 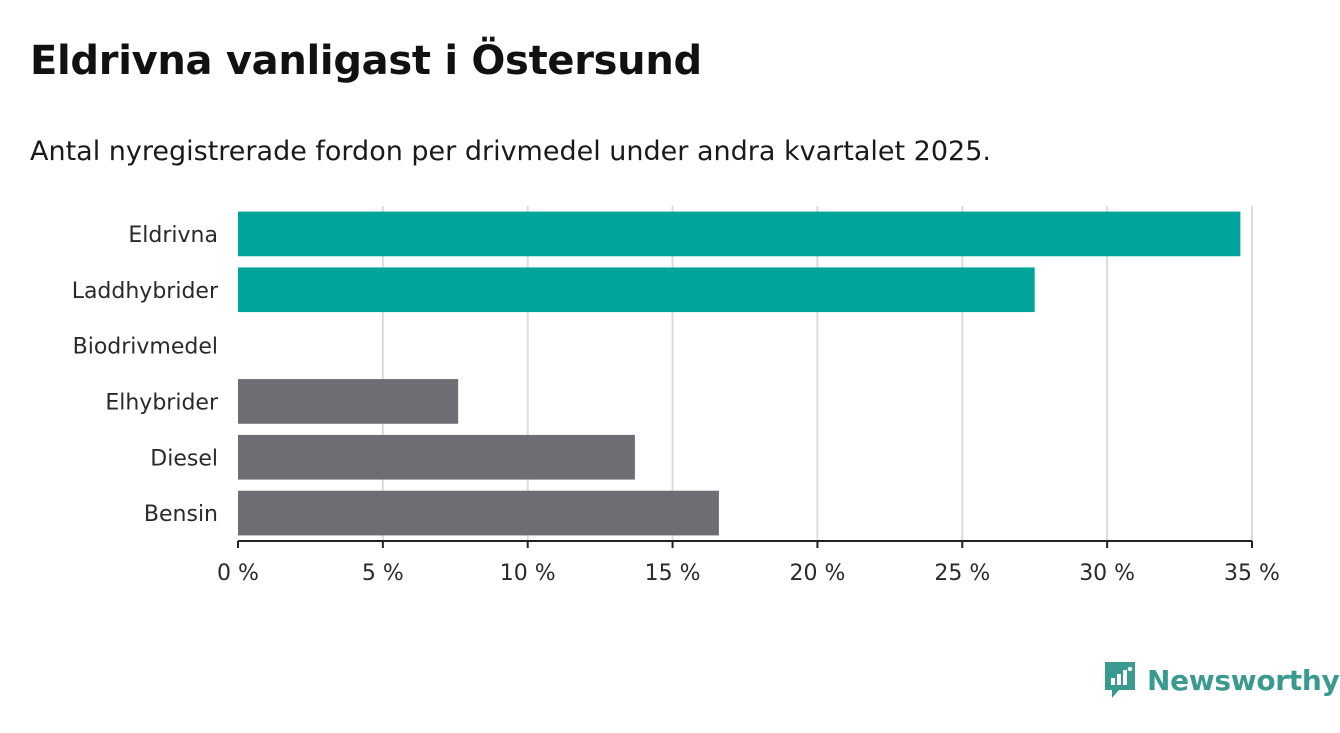 I want to click on x-tick-label: 20 %, so click(x=817, y=573).